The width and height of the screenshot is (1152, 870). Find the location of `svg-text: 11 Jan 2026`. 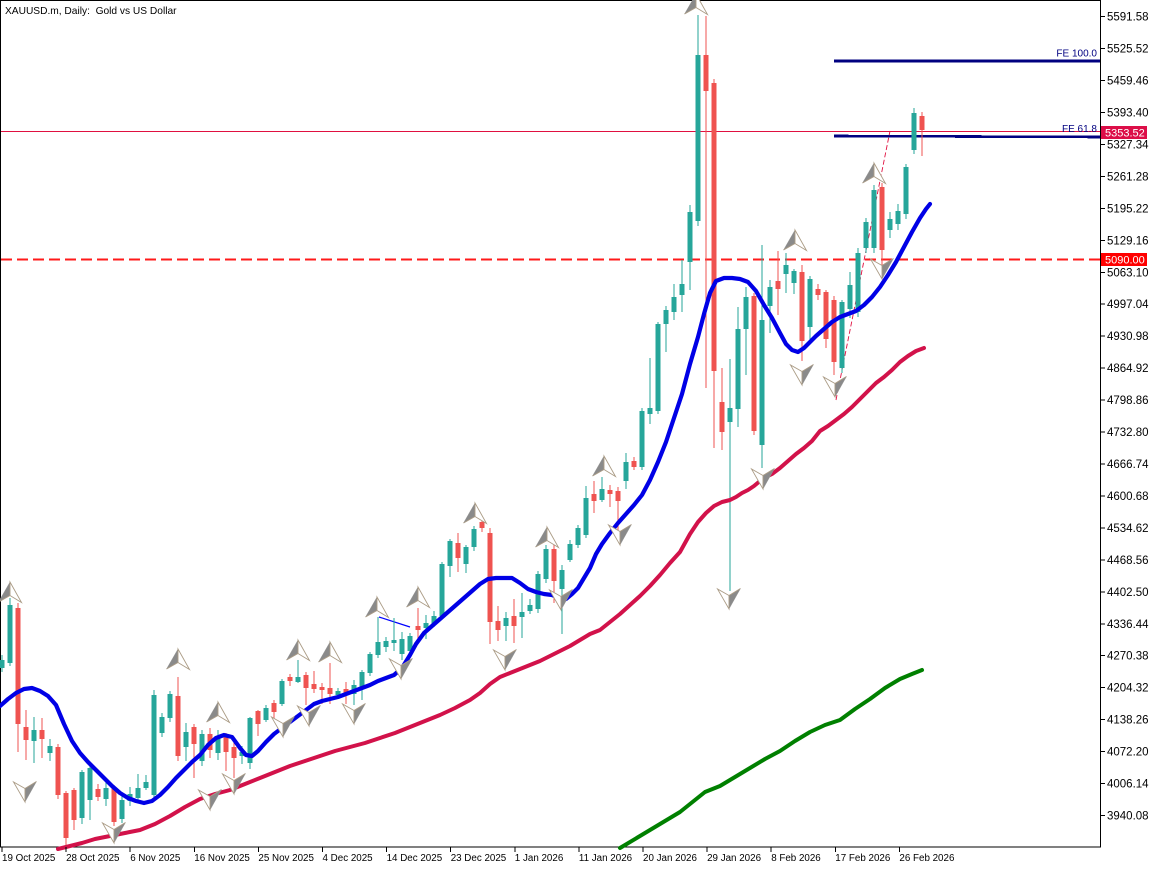

svg-text: 11 Jan 2026 is located at coordinates (606, 858).